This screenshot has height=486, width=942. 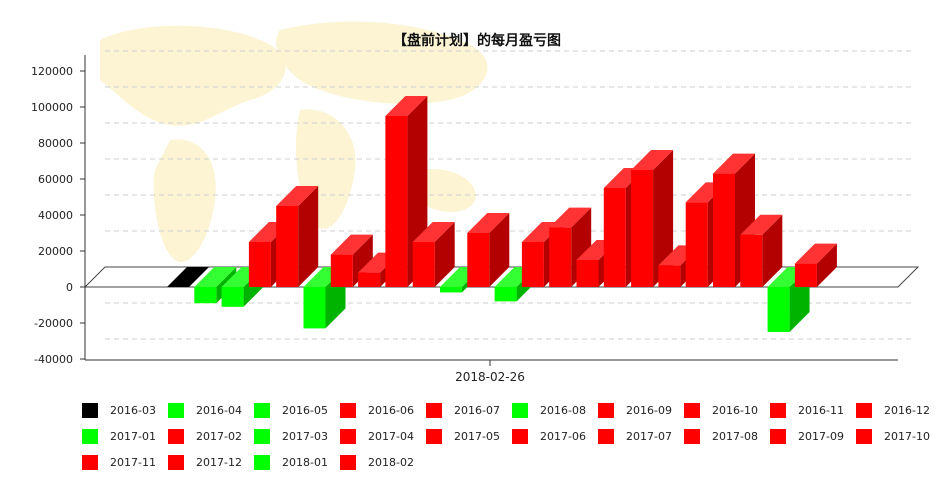 What do you see at coordinates (477, 410) in the screenshot?
I see `legend-label: 2016-07` at bounding box center [477, 410].